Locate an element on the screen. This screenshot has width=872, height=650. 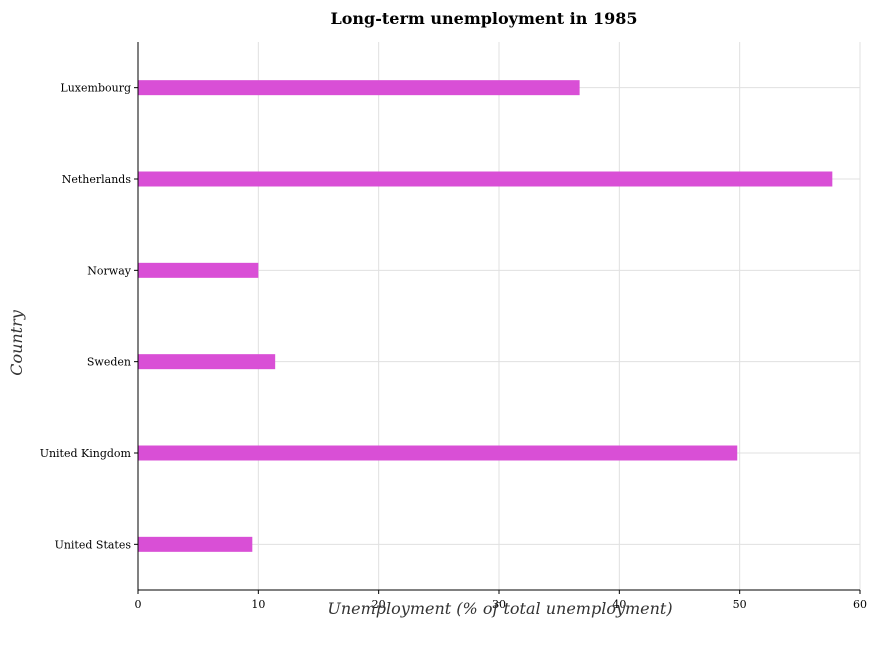
y-axis-title: Country is located at coordinates (16, 342).